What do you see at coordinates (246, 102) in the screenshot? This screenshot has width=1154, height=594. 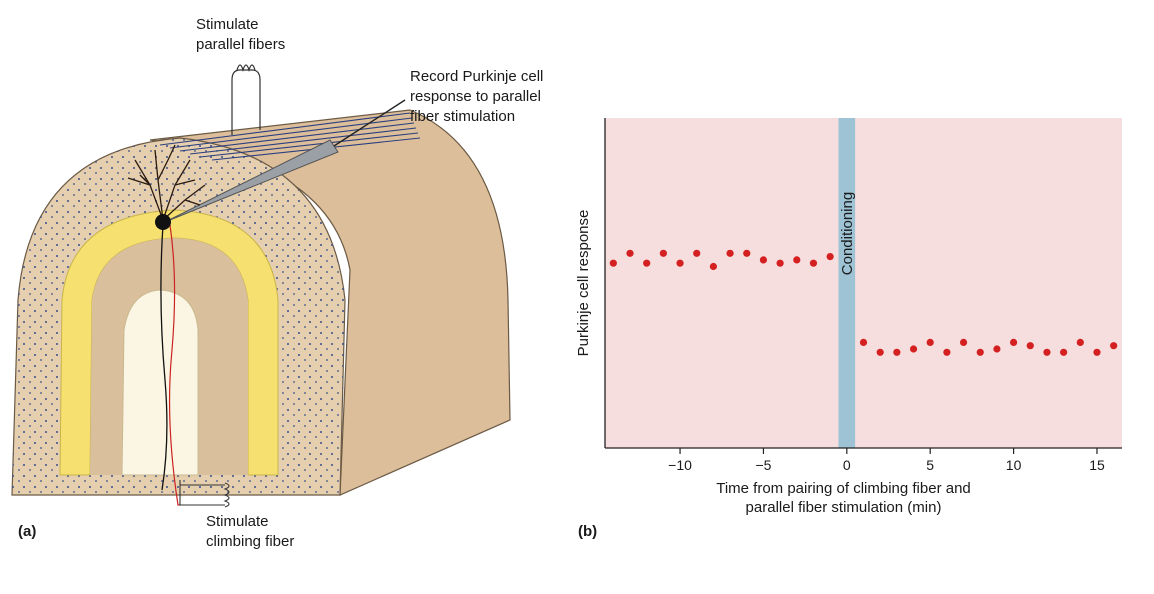 I see `parallel-stim-electrode` at bounding box center [246, 102].